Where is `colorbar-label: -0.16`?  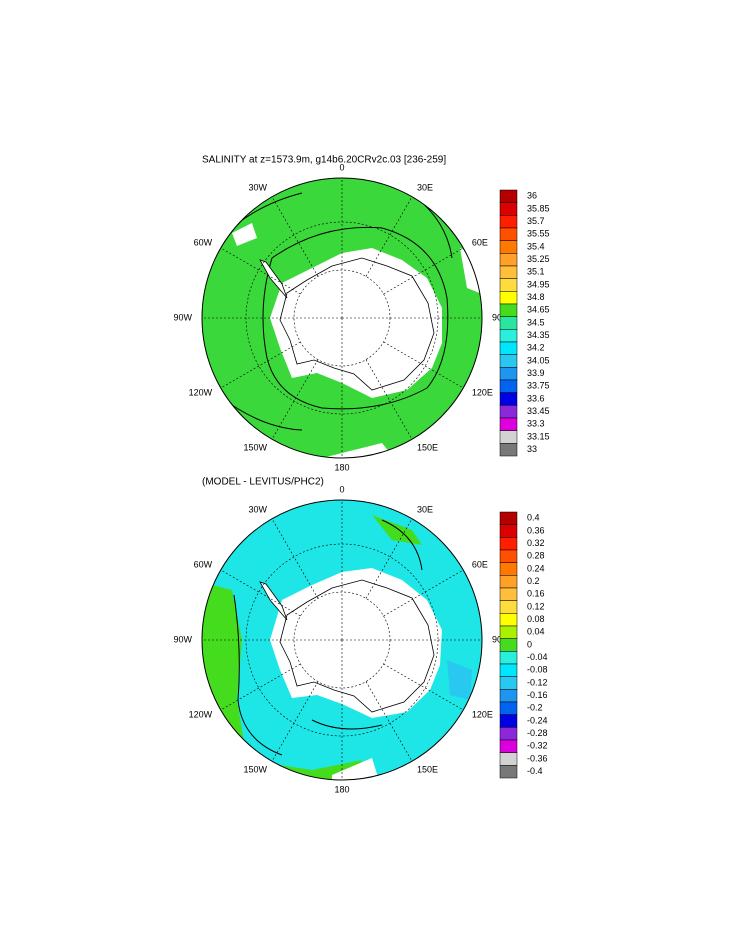 colorbar-label: -0.16 is located at coordinates (537, 695).